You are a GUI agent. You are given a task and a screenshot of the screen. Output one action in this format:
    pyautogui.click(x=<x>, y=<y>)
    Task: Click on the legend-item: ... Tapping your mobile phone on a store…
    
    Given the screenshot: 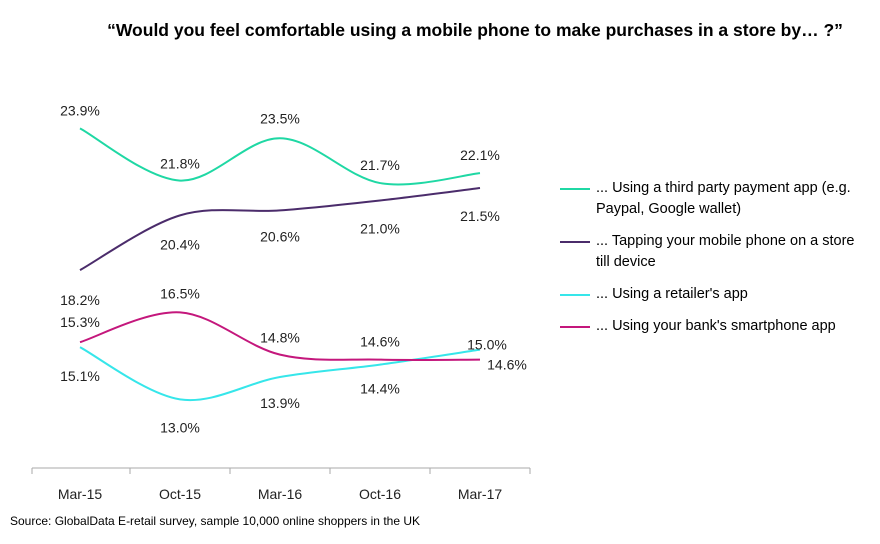 What is the action you would take?
    pyautogui.click(x=710, y=252)
    